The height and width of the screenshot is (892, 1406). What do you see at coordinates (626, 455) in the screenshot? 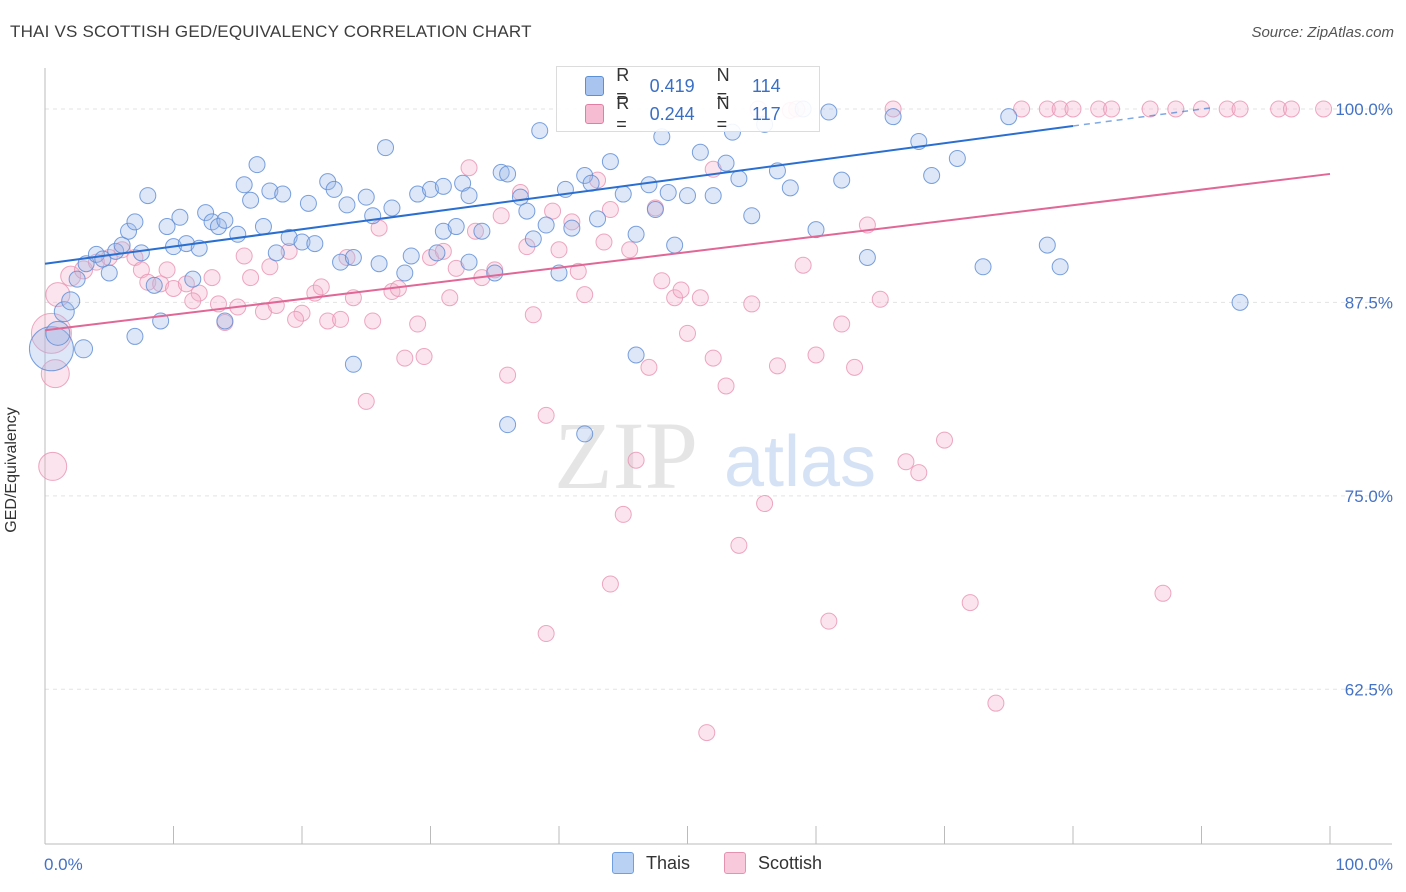
I see `watermark-zip: ZIP` at bounding box center [626, 455].